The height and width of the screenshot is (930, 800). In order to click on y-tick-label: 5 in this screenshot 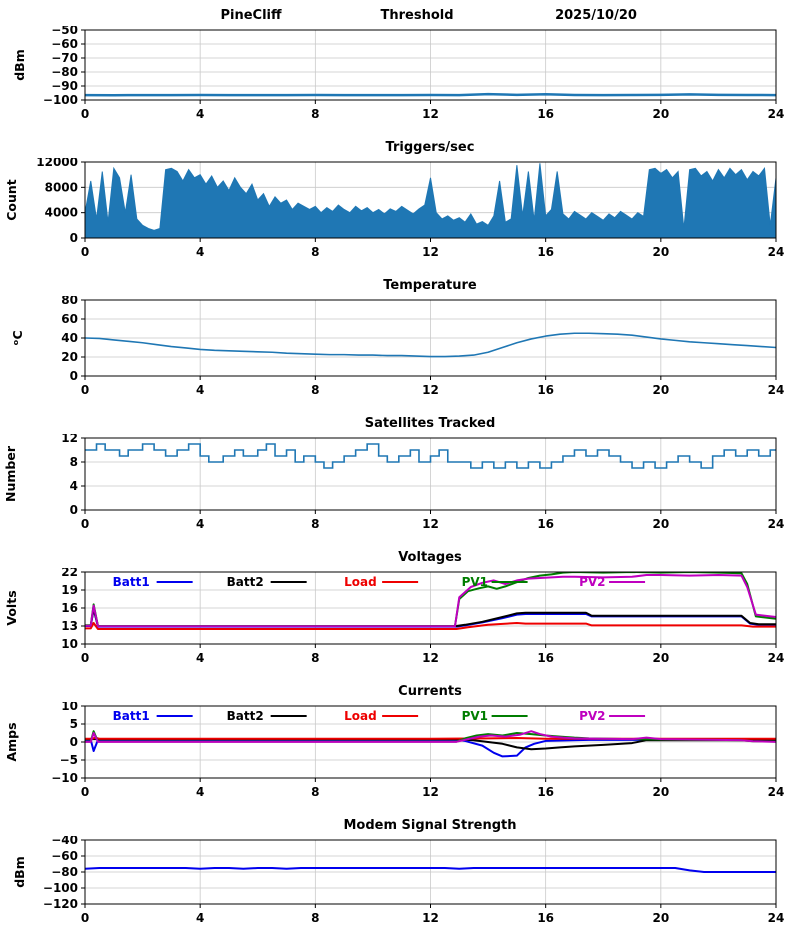, I will do `click(74, 724)`.